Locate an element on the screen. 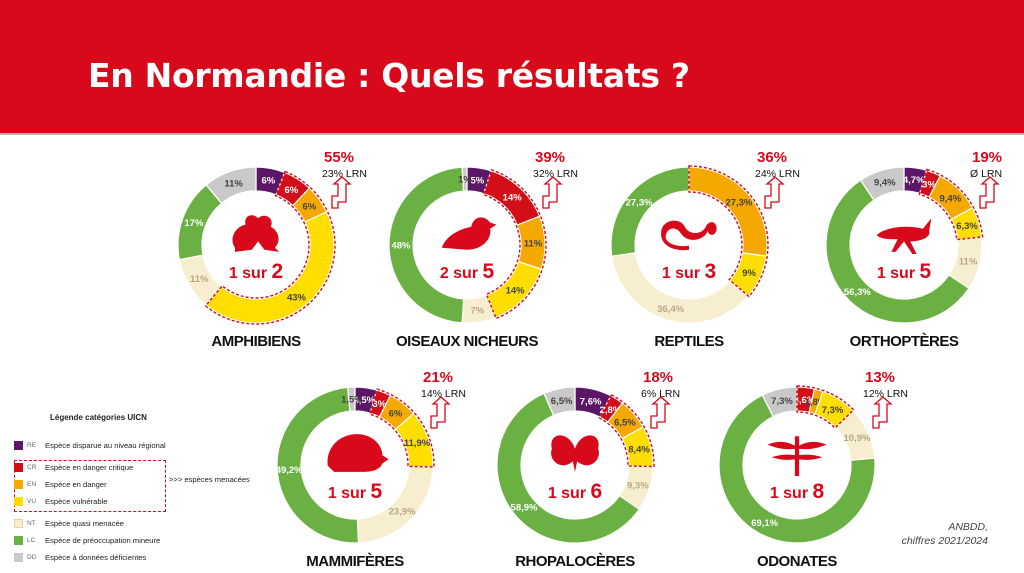  lrn-label: 12% LRN is located at coordinates (885, 394).